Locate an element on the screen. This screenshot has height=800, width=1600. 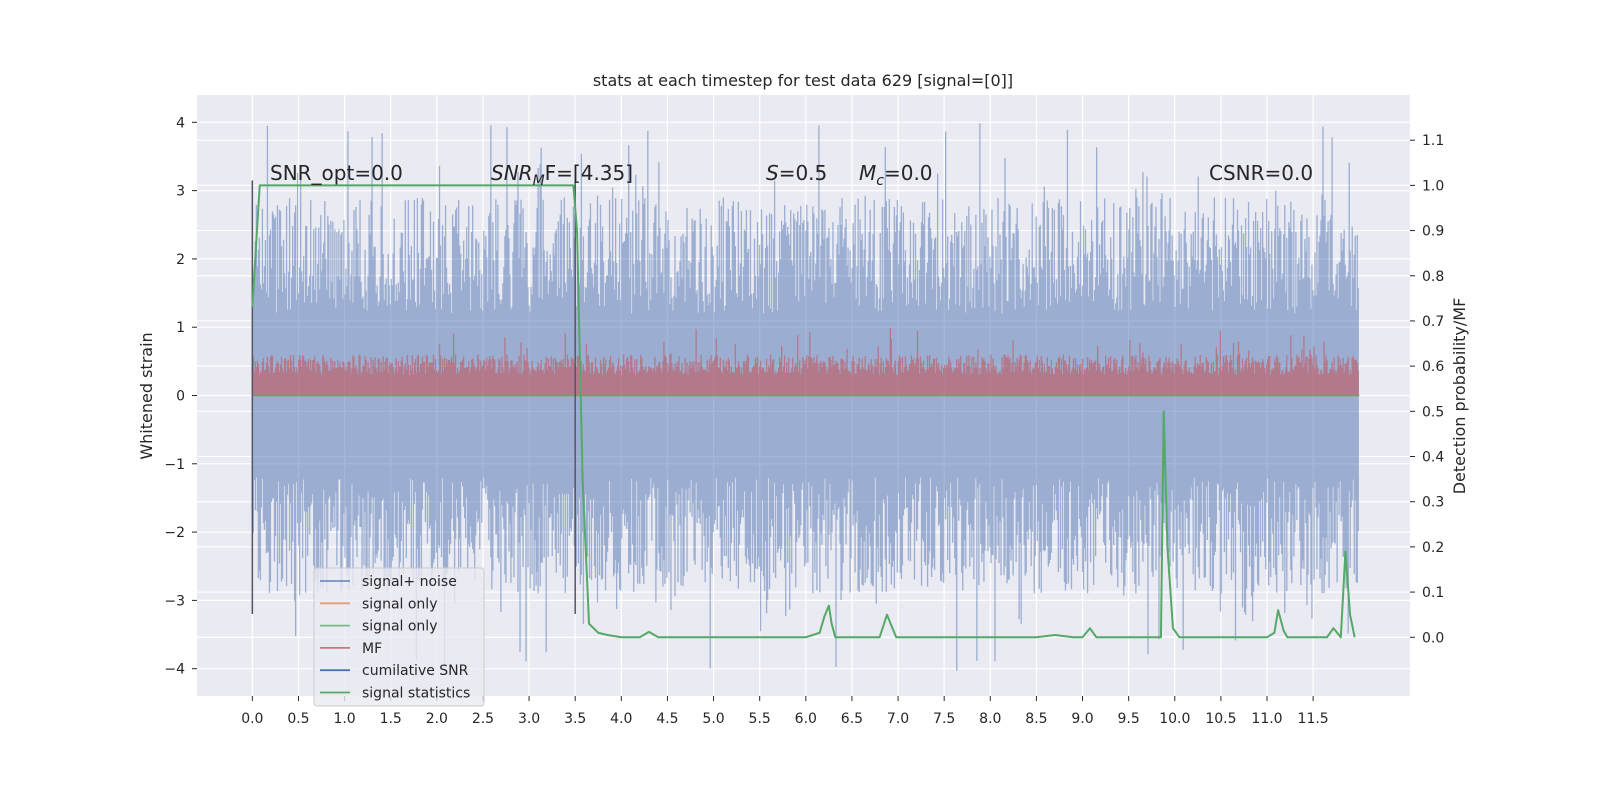
y-tick-label: −1 is located at coordinates (174, 465).